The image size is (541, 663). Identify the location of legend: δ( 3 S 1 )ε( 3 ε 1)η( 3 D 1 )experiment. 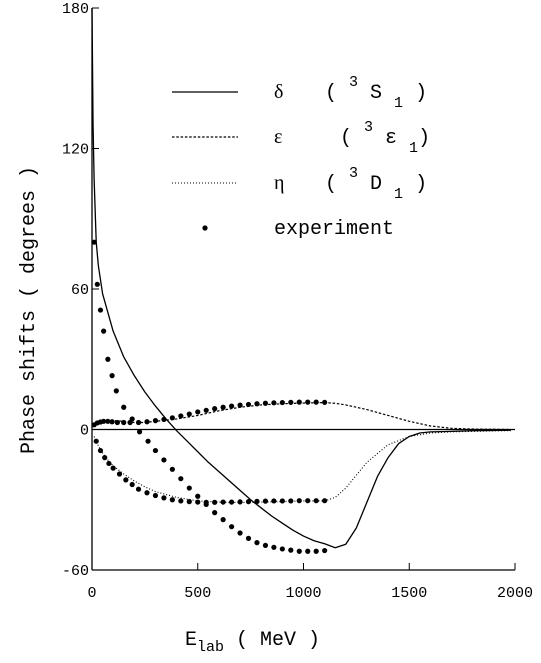
(301, 157).